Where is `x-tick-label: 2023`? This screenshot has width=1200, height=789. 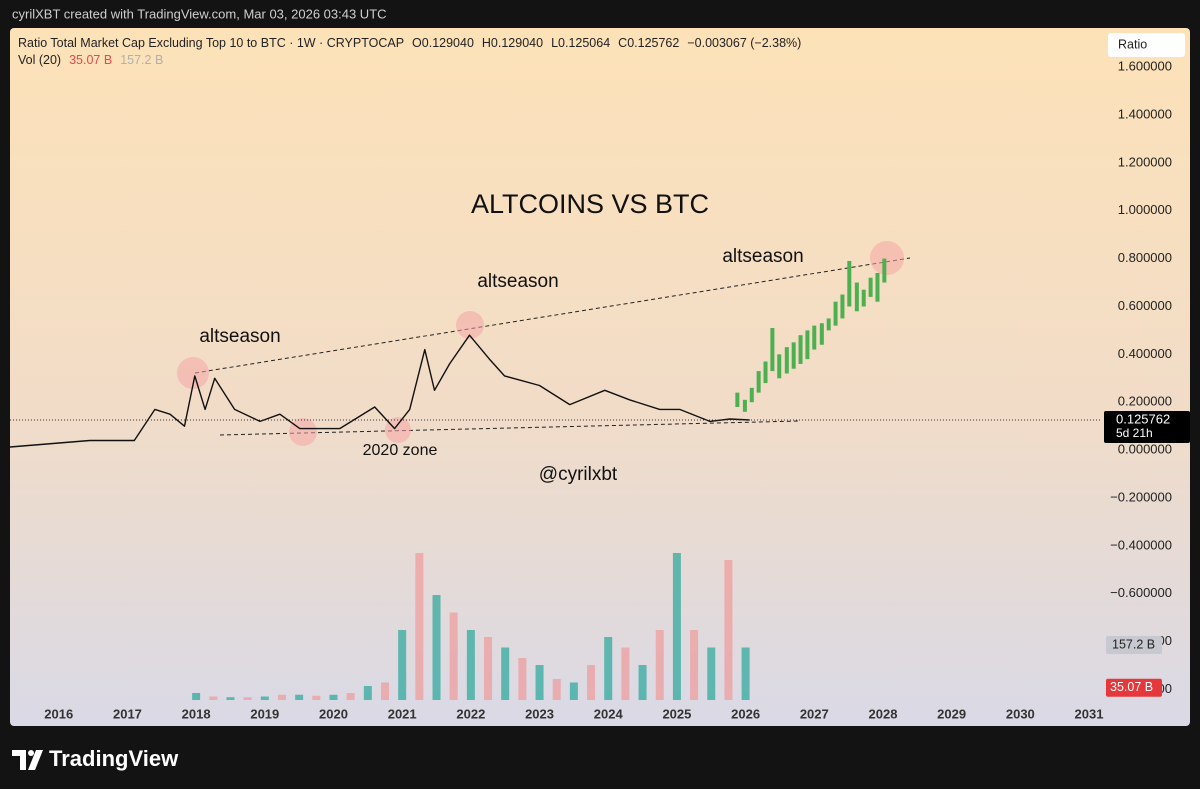 x-tick-label: 2023 is located at coordinates (539, 713).